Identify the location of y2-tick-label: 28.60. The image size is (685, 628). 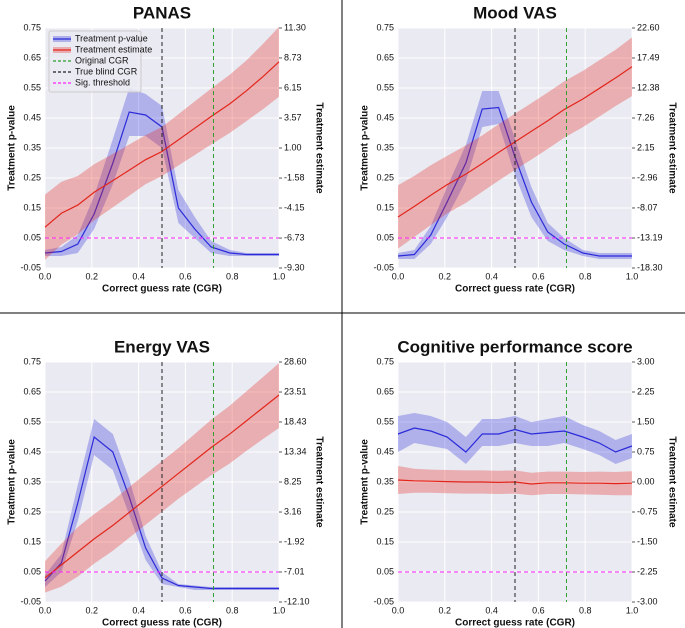
(295, 361).